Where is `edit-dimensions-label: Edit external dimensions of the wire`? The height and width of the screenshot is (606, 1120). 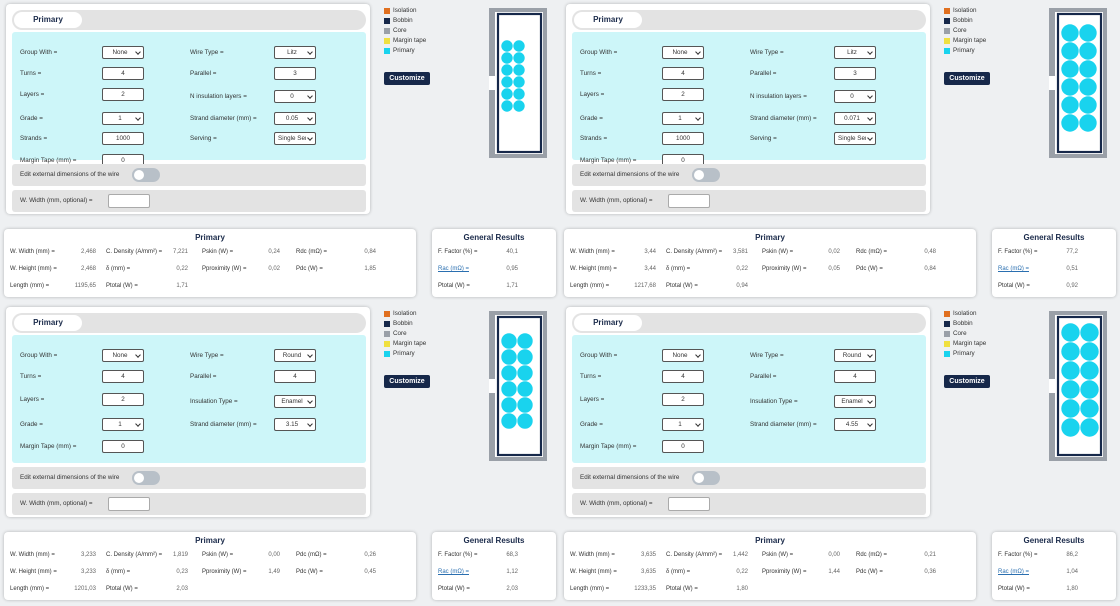
edit-dimensions-label: Edit external dimensions of the wire is located at coordinates (70, 174).